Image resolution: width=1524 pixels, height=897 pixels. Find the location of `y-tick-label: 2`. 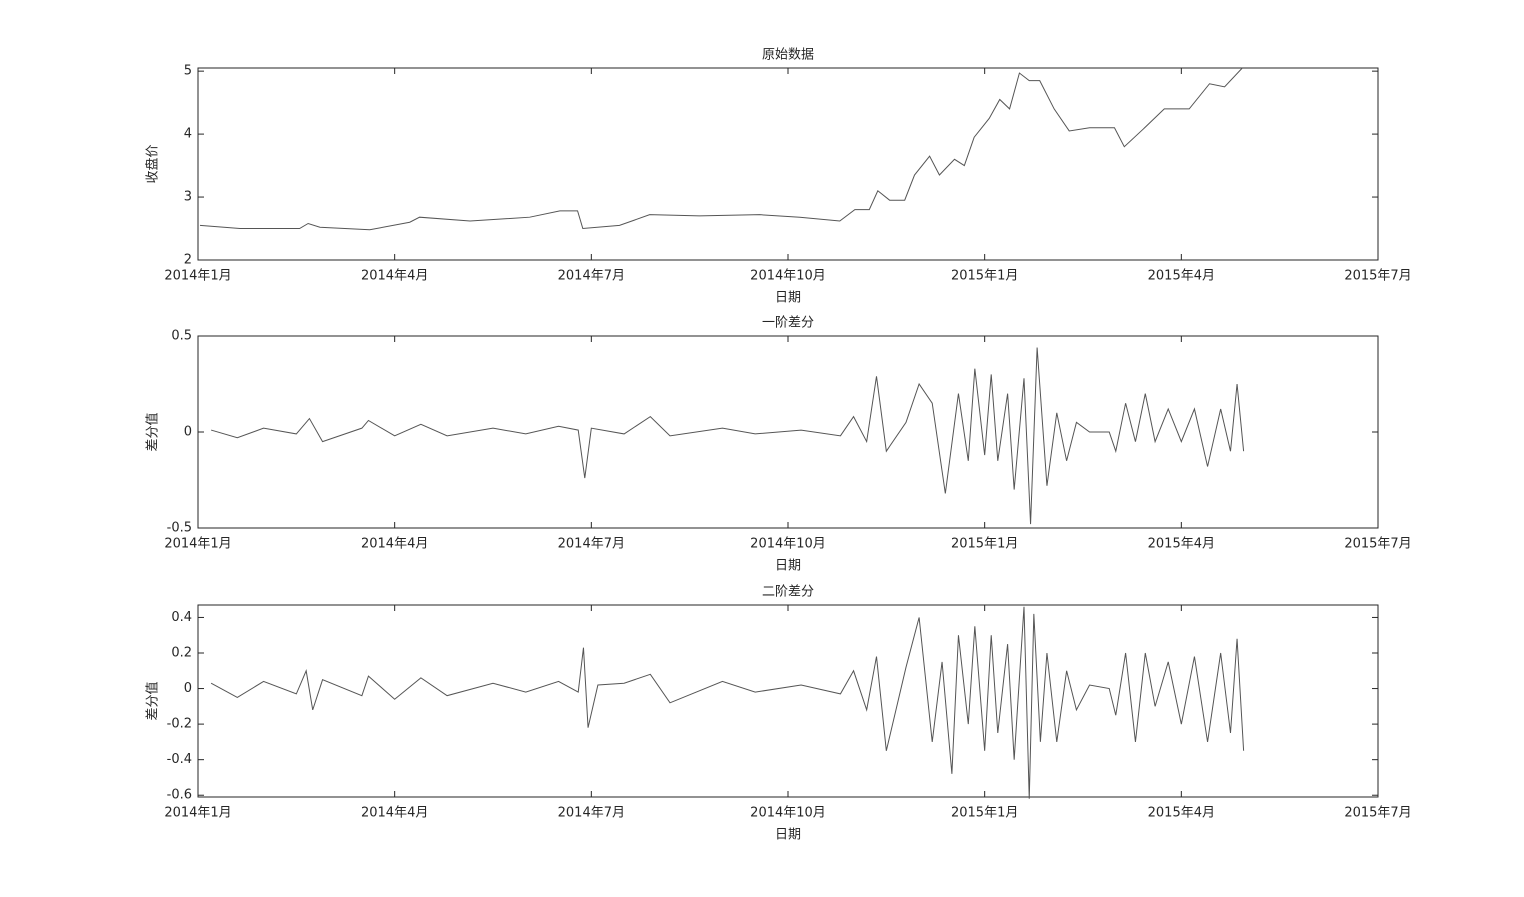

y-tick-label: 2 is located at coordinates (188, 260).